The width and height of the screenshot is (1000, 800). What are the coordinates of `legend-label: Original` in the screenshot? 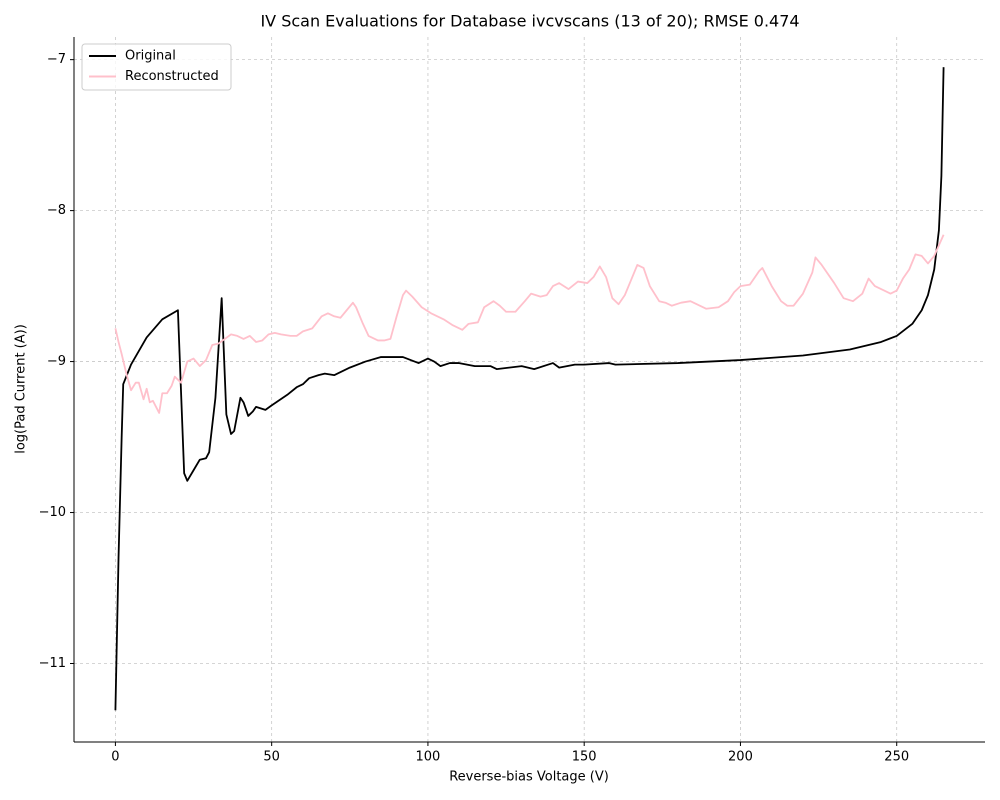 It's located at (150, 56).